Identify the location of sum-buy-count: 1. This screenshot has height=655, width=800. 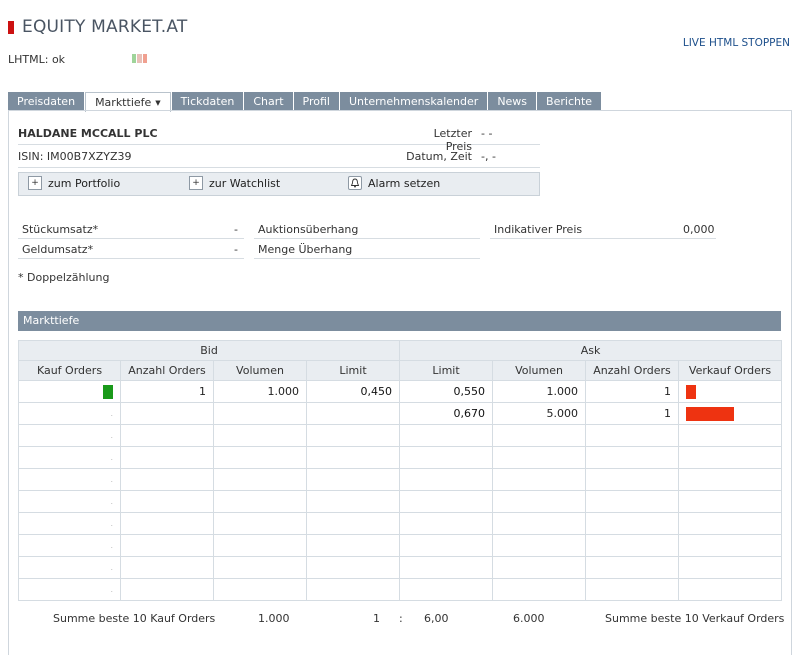
(376, 618).